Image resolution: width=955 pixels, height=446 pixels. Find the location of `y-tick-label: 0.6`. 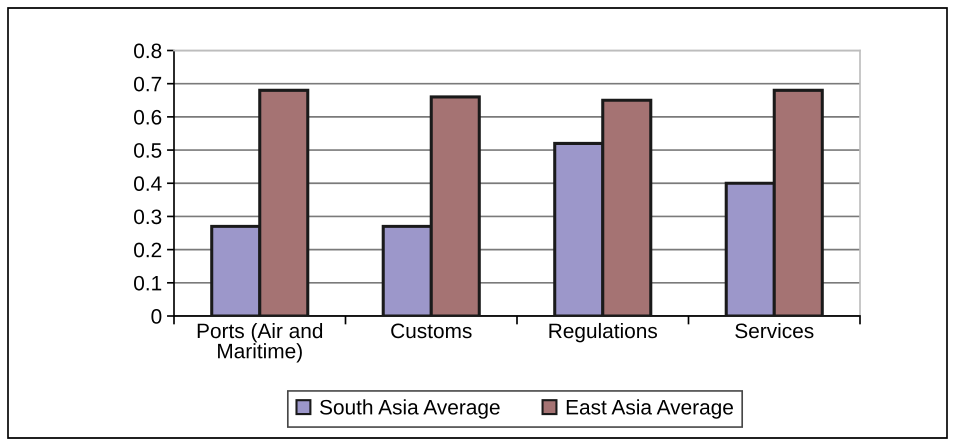

y-tick-label: 0.6 is located at coordinates (148, 117).